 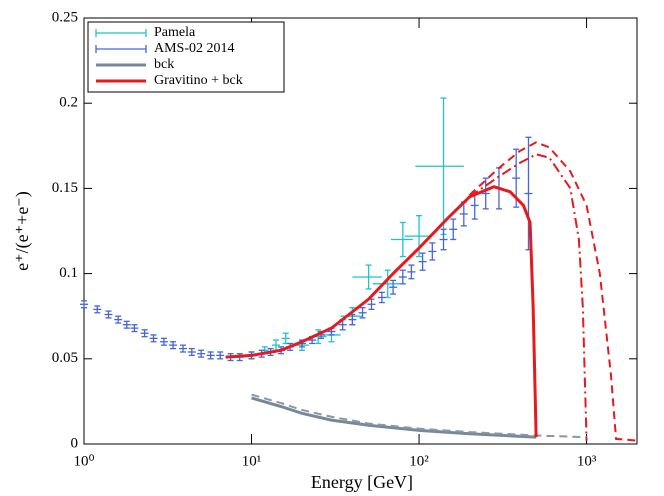 What do you see at coordinates (22, 231) in the screenshot?
I see `y-axis-label: e⁺/(e⁺+e⁻)` at bounding box center [22, 231].